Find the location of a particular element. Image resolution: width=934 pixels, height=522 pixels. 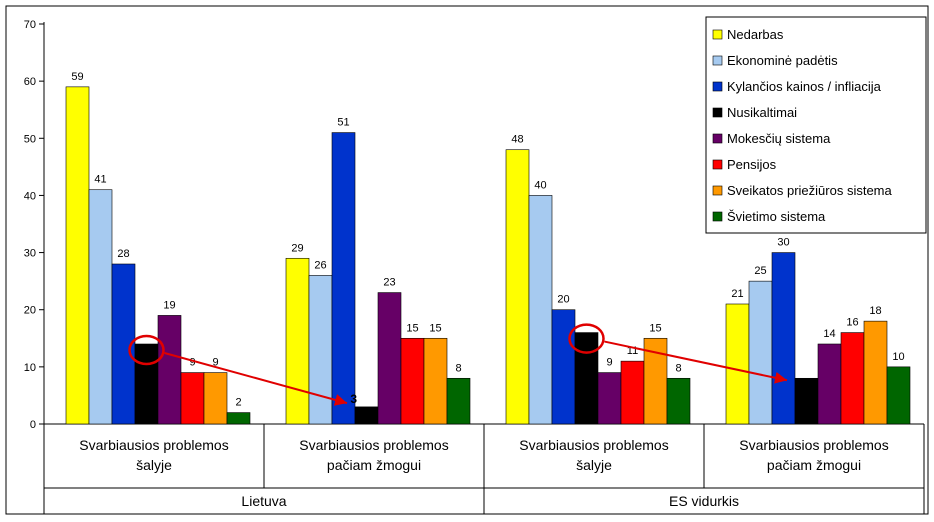

y-tick-label: 30 is located at coordinates (30, 254).